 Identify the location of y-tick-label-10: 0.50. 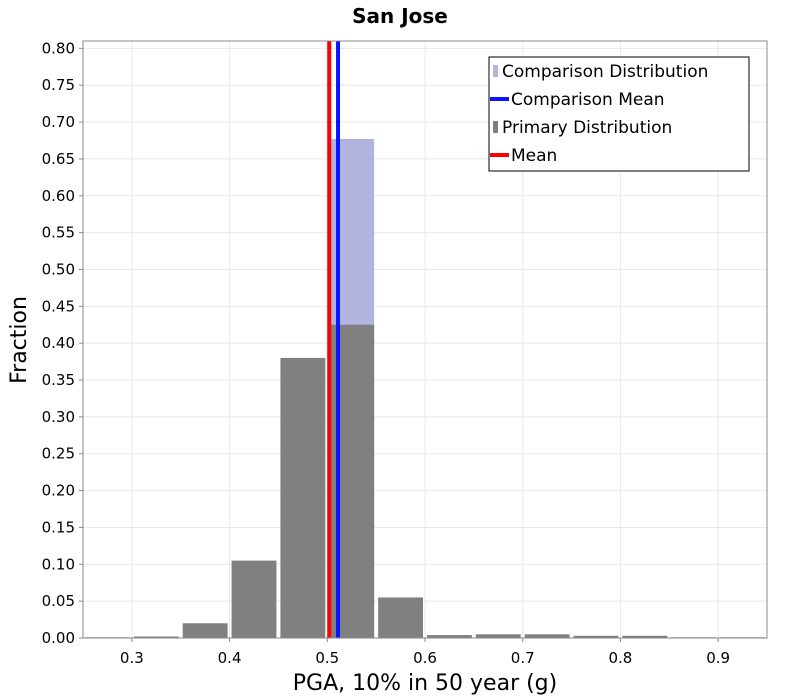
(58, 269).